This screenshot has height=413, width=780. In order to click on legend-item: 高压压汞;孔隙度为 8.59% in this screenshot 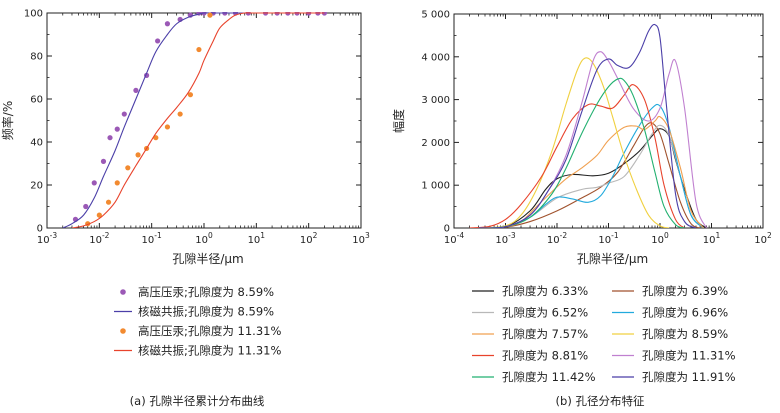, I will do `click(197, 292)`.